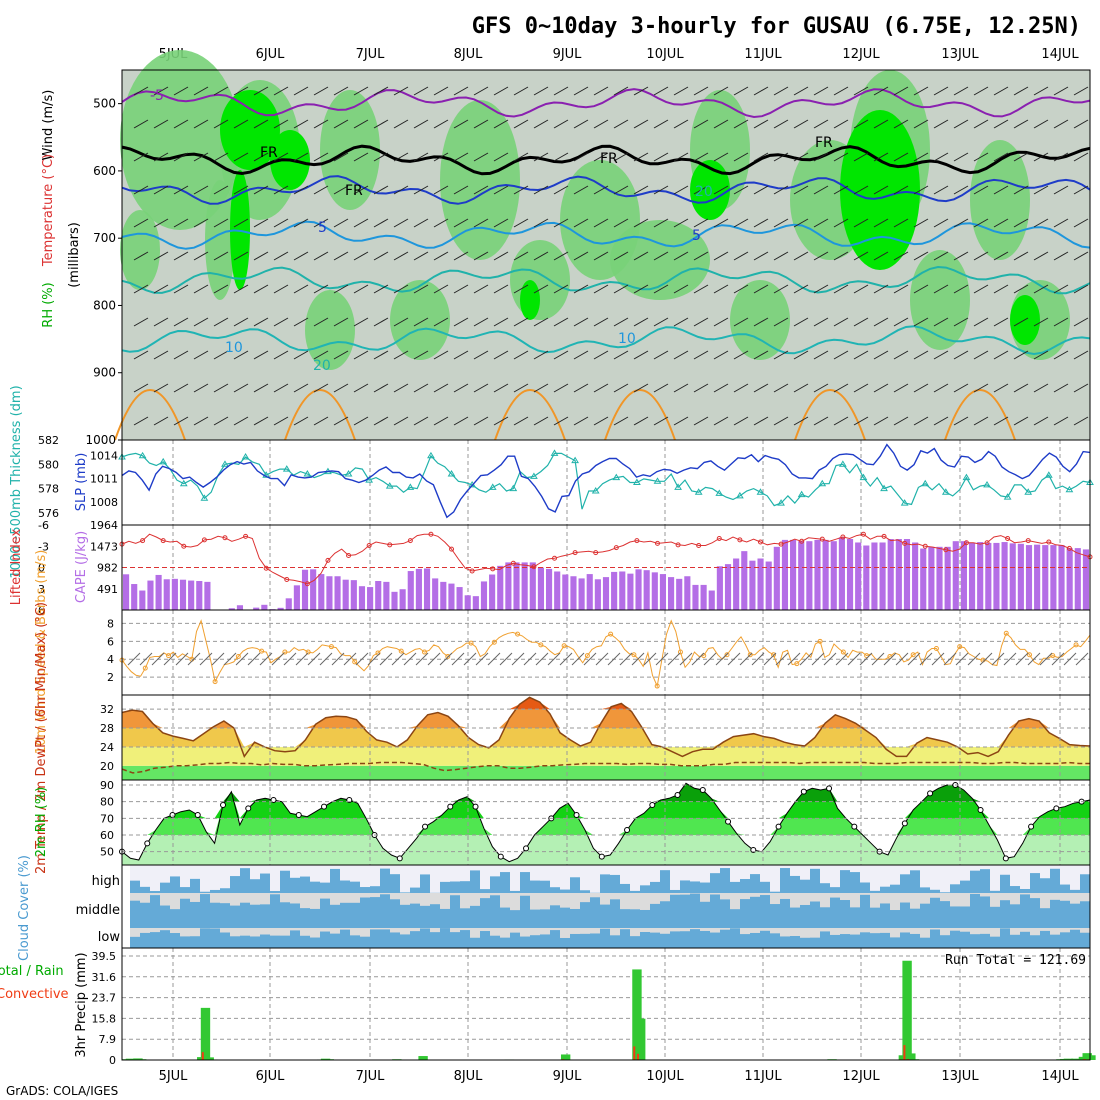 The height and width of the screenshot is (1100, 1100). I want to click on pressure-tick: 500, so click(104, 104).